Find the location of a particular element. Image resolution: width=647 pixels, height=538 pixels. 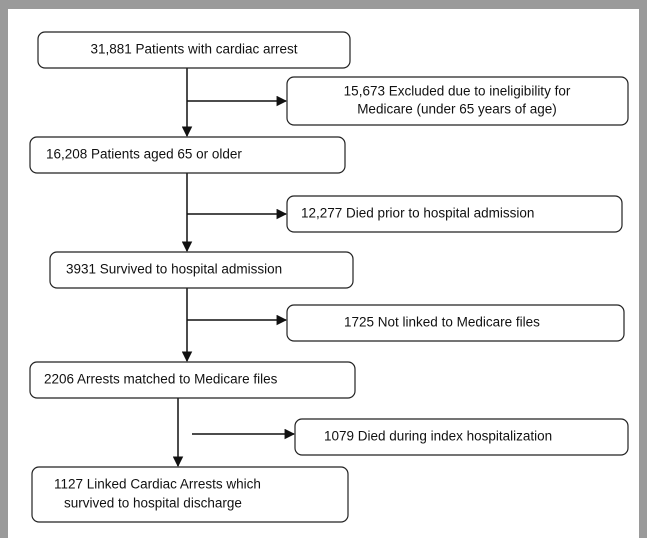

node: 31,881 Patients with cardiac arrest is located at coordinates (194, 50).